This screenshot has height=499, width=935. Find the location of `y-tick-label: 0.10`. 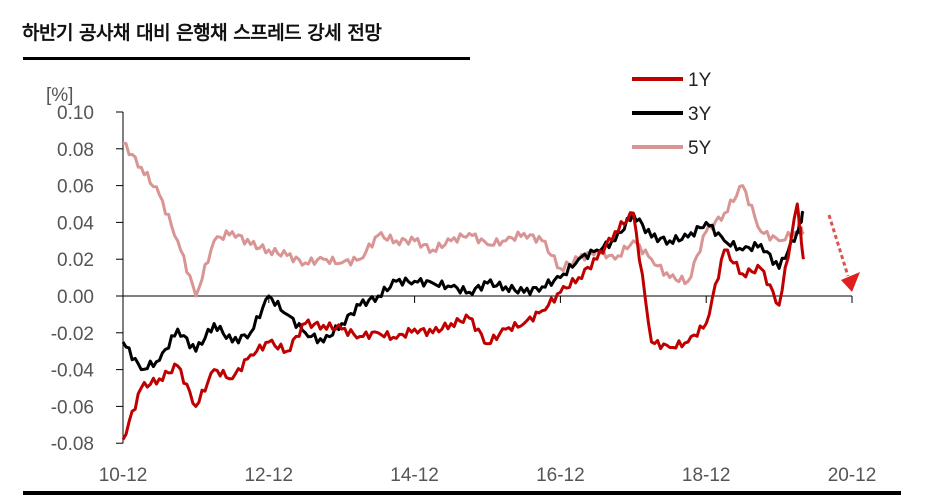

y-tick-label: 0.10 is located at coordinates (75, 113).